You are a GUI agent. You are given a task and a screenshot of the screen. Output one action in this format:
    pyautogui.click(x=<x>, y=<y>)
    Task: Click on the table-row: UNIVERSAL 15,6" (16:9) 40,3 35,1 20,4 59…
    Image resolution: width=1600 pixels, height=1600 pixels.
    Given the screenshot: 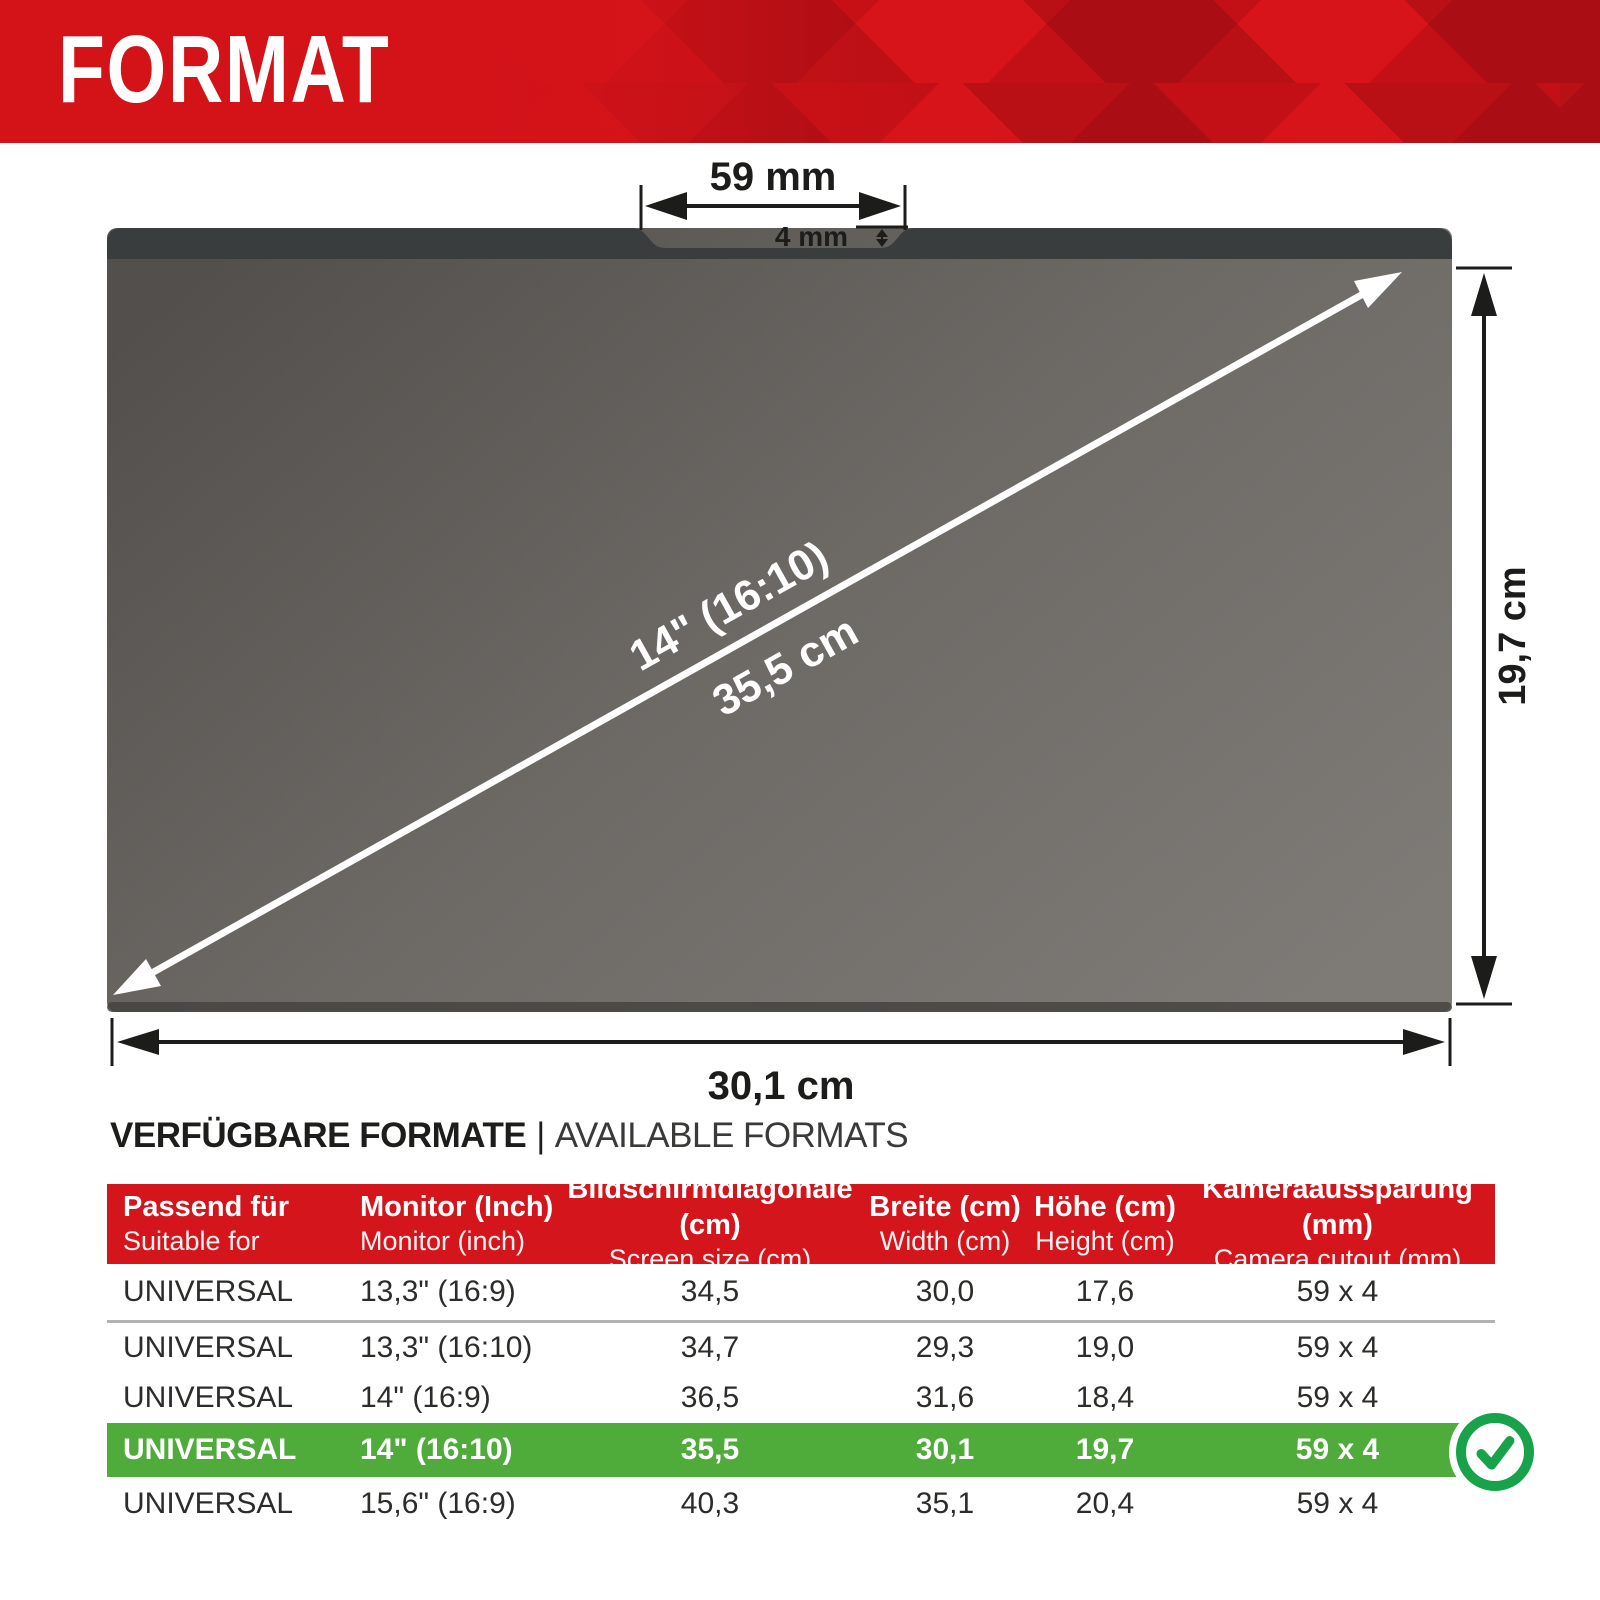 What is the action you would take?
    pyautogui.click(x=801, y=1504)
    